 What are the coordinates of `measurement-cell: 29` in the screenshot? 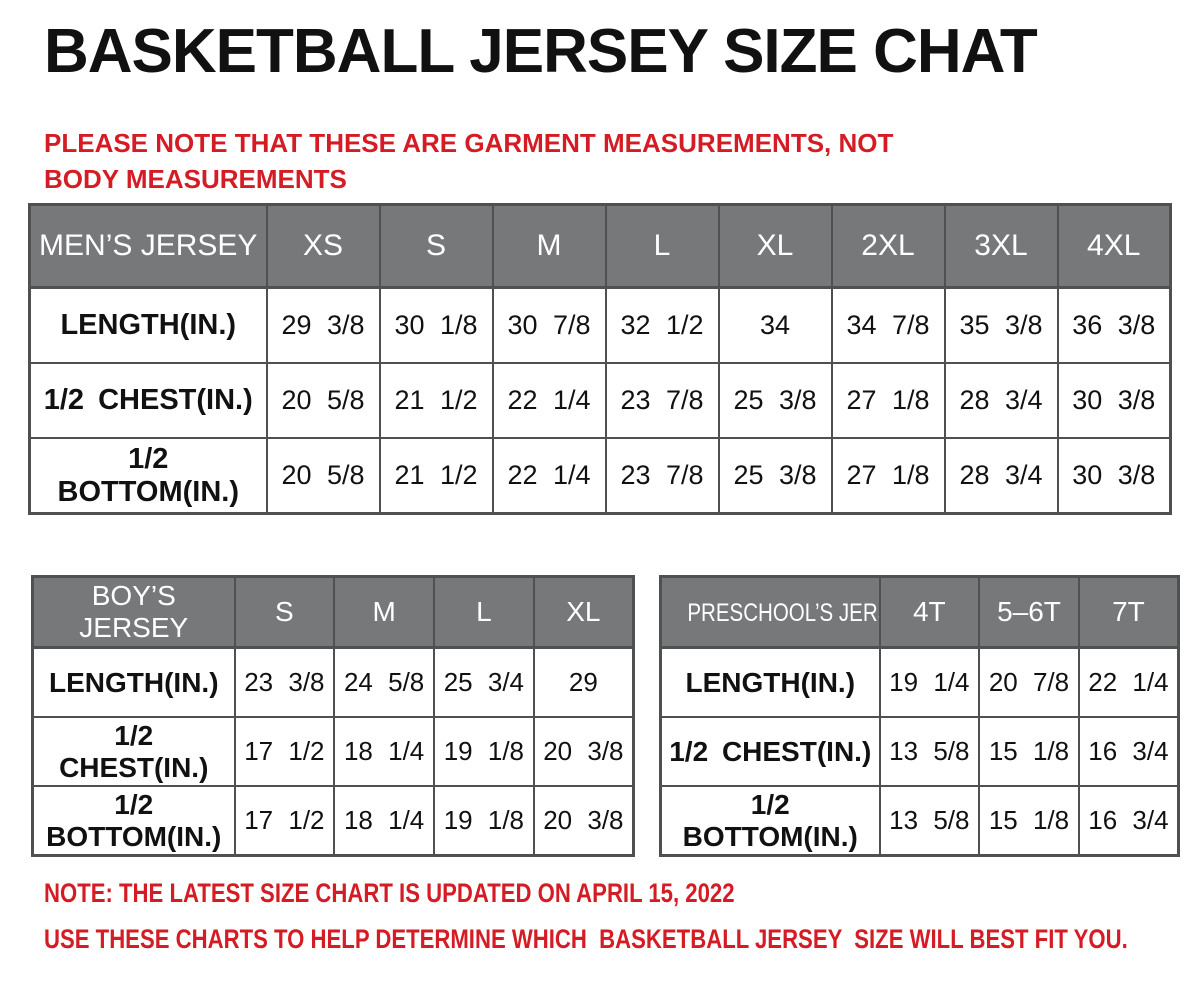 It's located at (583, 682).